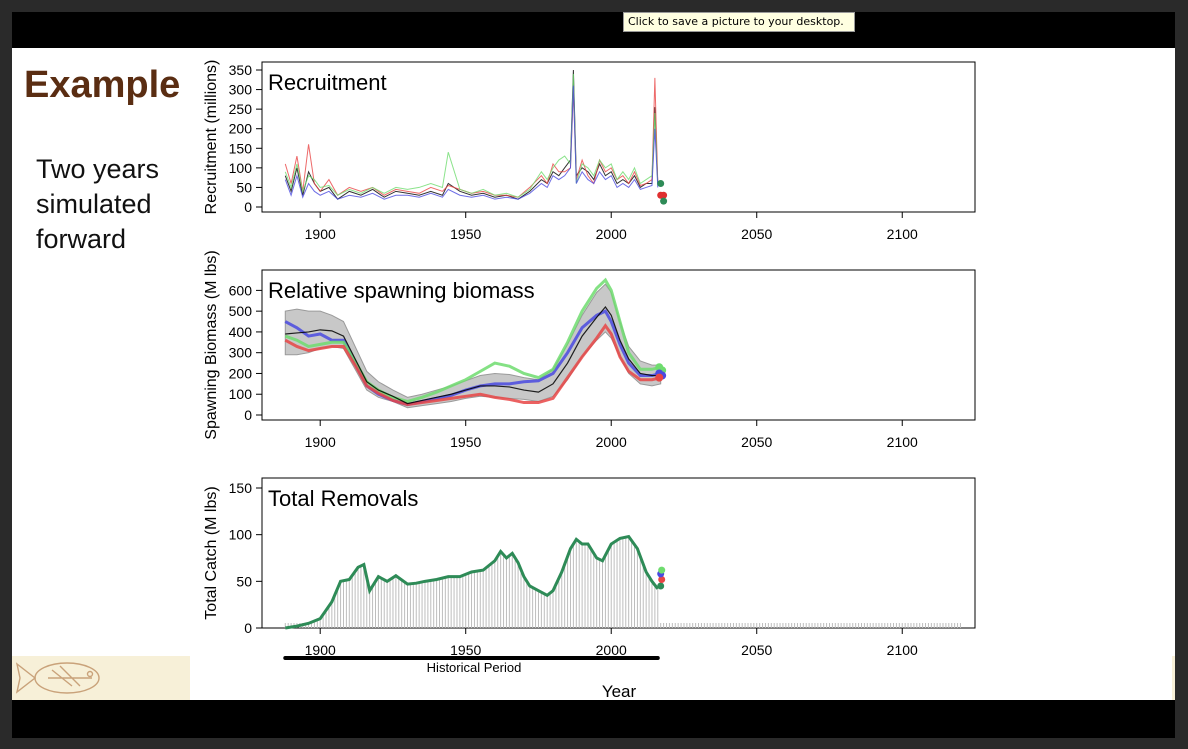  Describe the element at coordinates (619, 691) in the screenshot. I see `x-axis-label: Year` at that location.